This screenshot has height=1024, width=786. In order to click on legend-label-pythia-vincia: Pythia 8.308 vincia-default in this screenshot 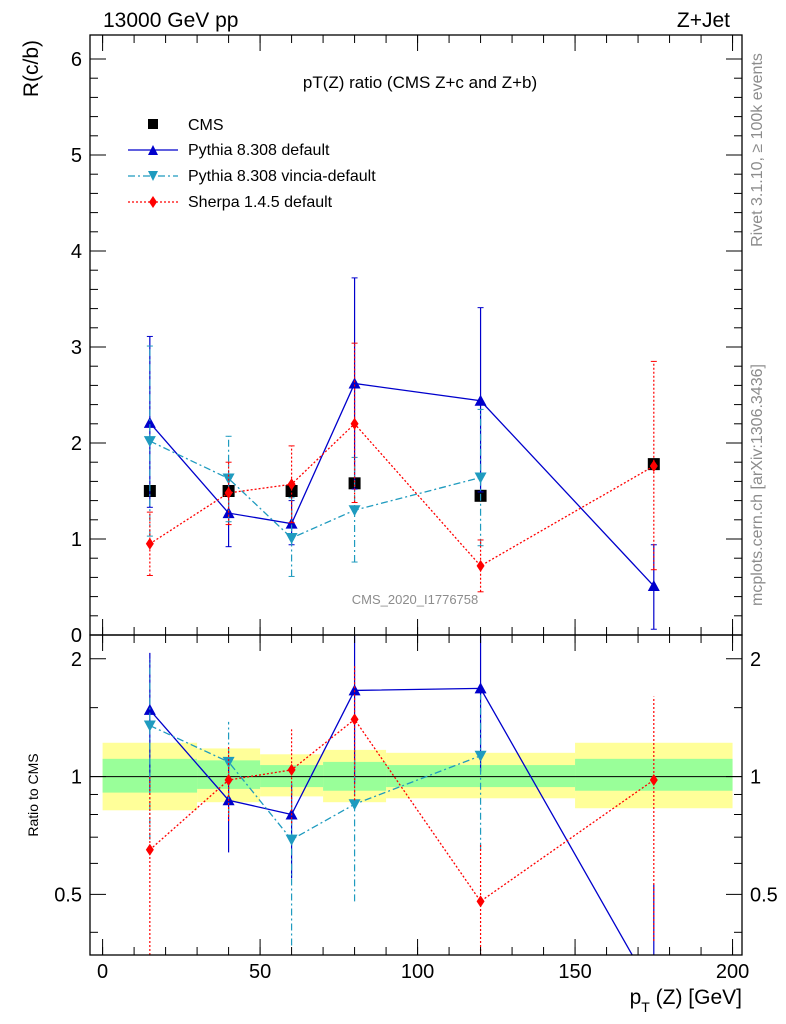, I will do `click(282, 176)`.